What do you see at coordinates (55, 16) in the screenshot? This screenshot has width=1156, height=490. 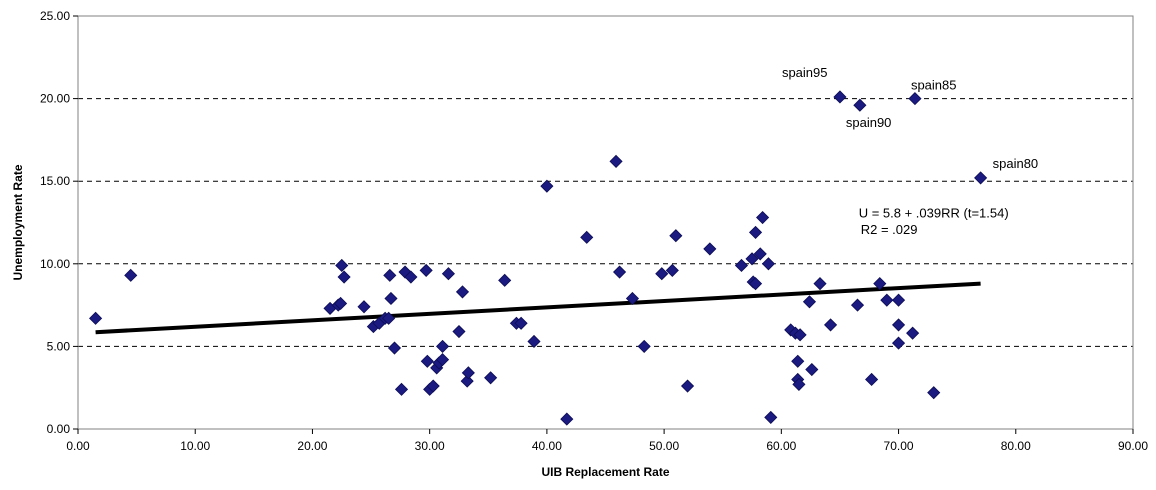 I see `y-tick-label: 25.00` at bounding box center [55, 16].